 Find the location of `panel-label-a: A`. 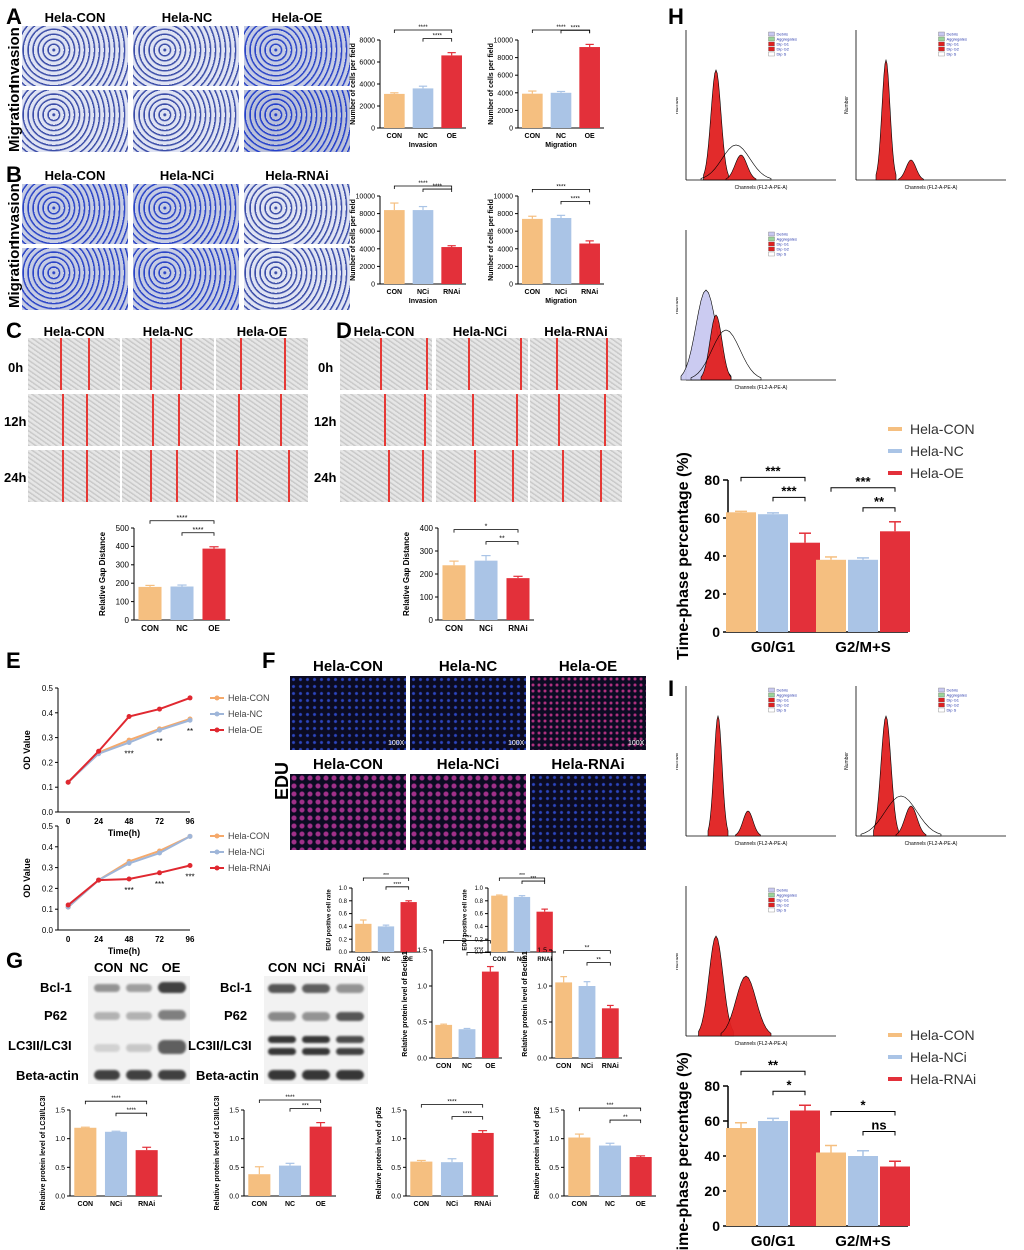

panel-label-a: A is located at coordinates (14, 16).